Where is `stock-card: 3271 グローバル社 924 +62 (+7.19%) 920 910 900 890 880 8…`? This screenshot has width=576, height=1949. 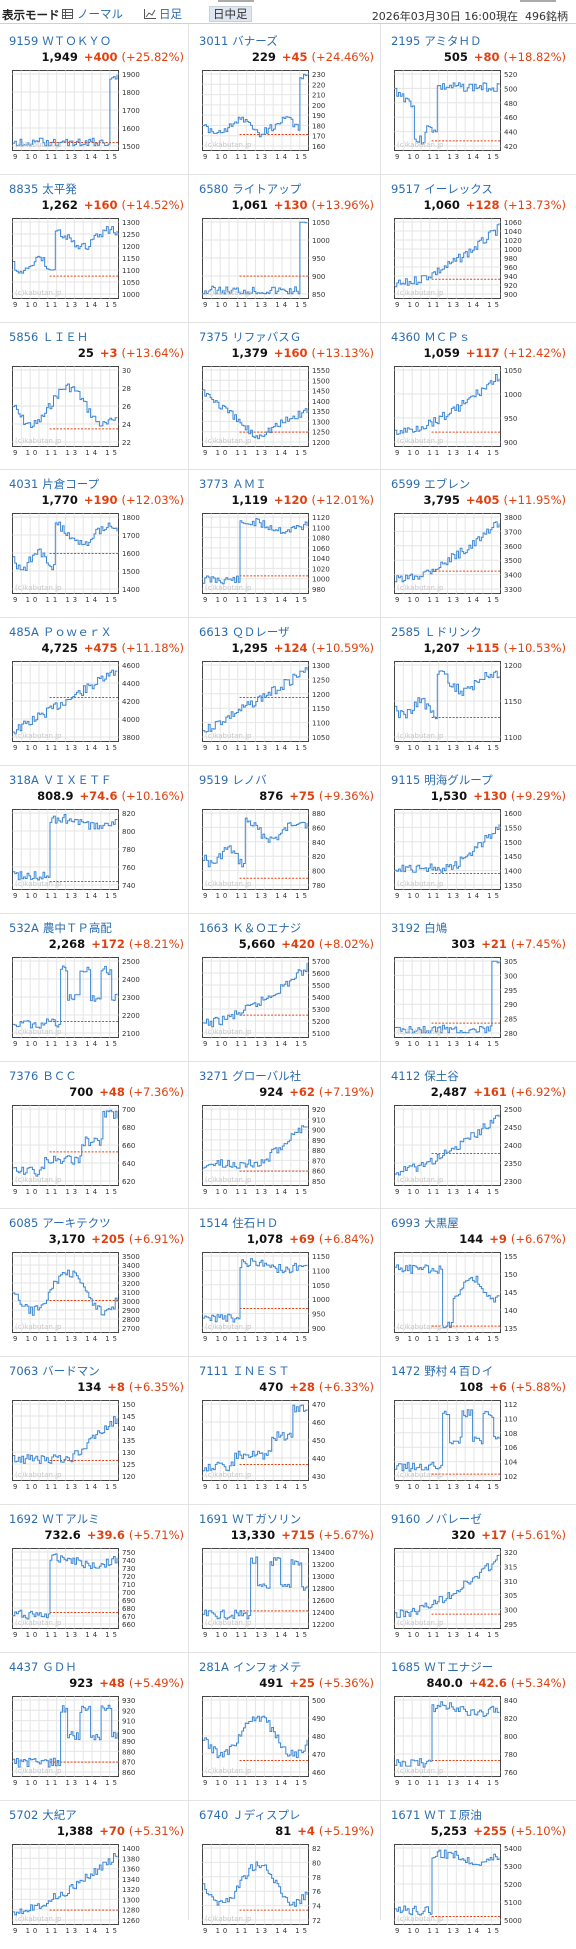
stock-card: 3271 グローバル社 924 +62 (+7.19%) 920 910 900 890 880 8… is located at coordinates (284, 1136).